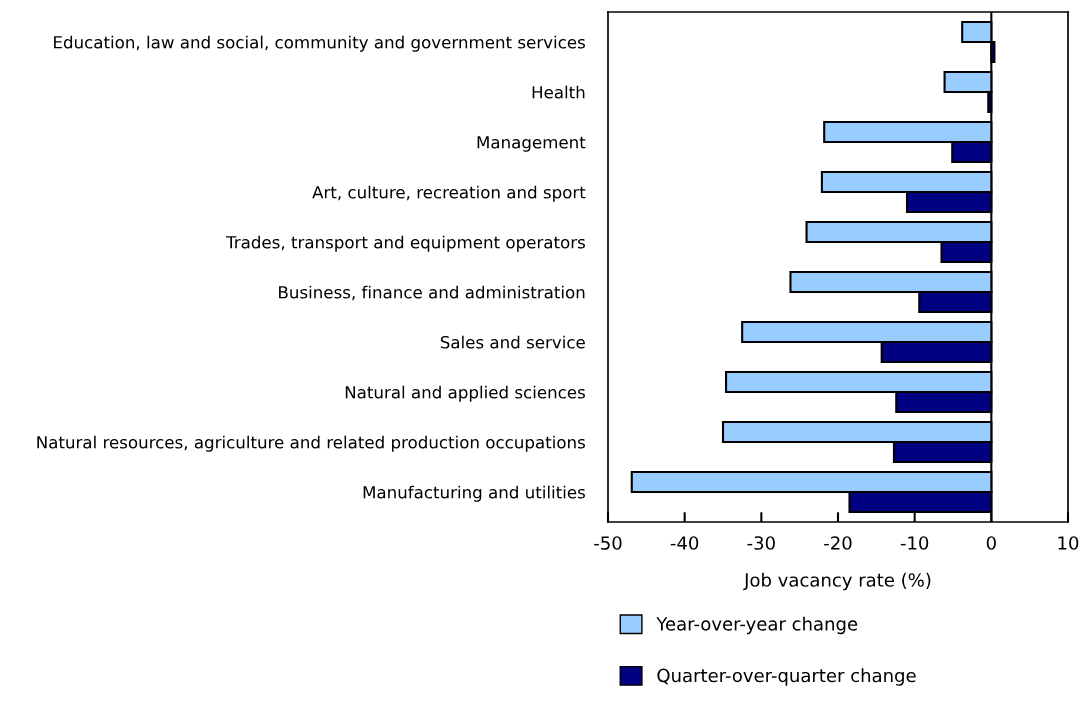 This screenshot has width=1082, height=702. What do you see at coordinates (684, 543) in the screenshot?
I see `x-tick-label: -40` at bounding box center [684, 543].